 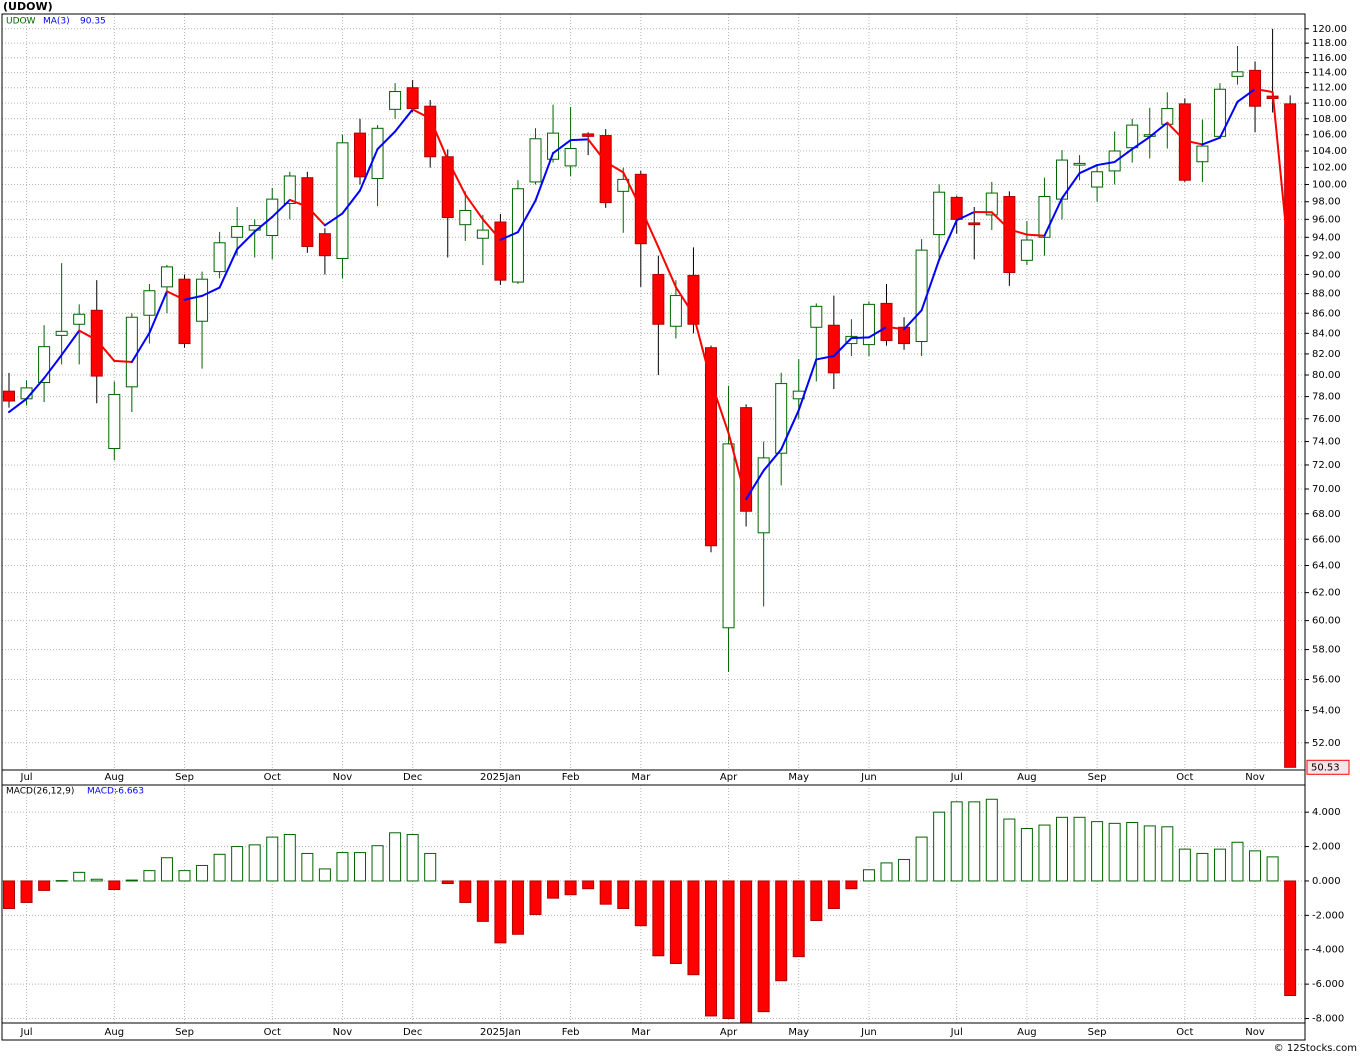 I want to click on y-tick-label: 96.00, so click(x=1326, y=219).